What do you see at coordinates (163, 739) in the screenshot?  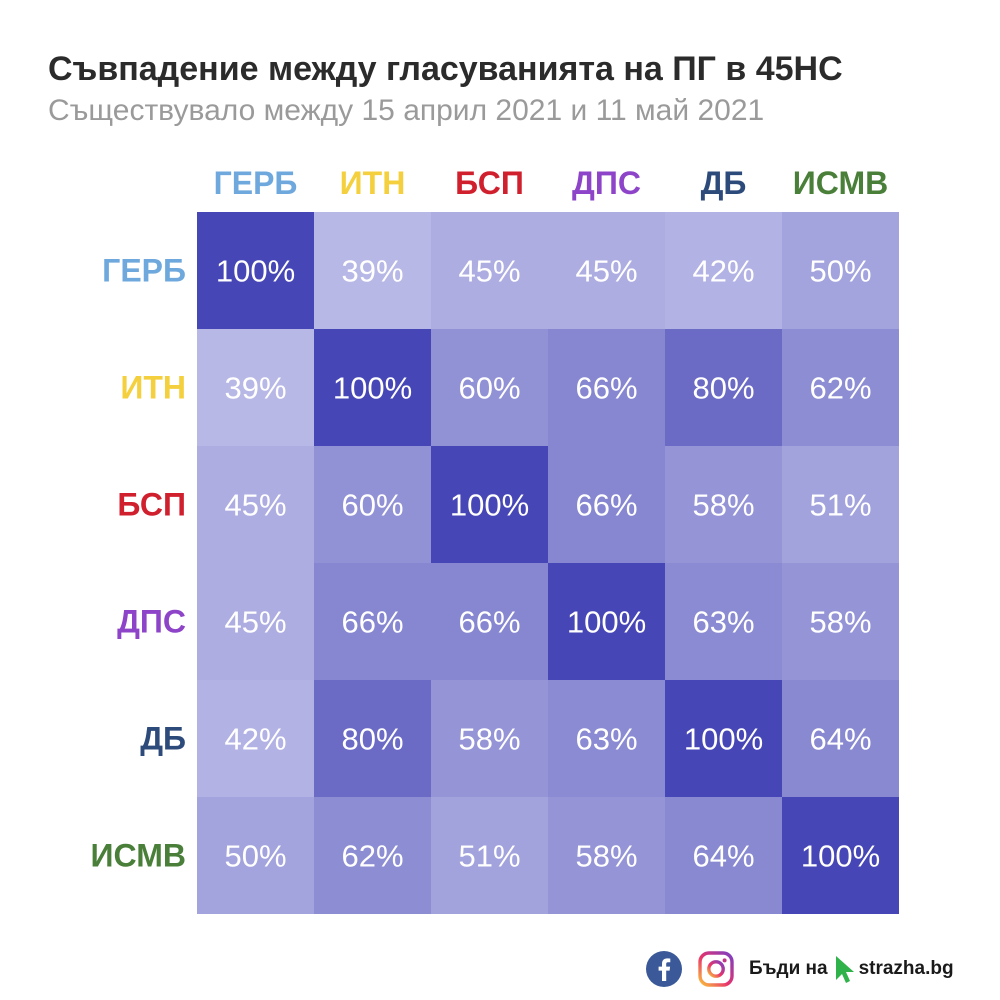 I see `row-header-4: ДБ` at bounding box center [163, 739].